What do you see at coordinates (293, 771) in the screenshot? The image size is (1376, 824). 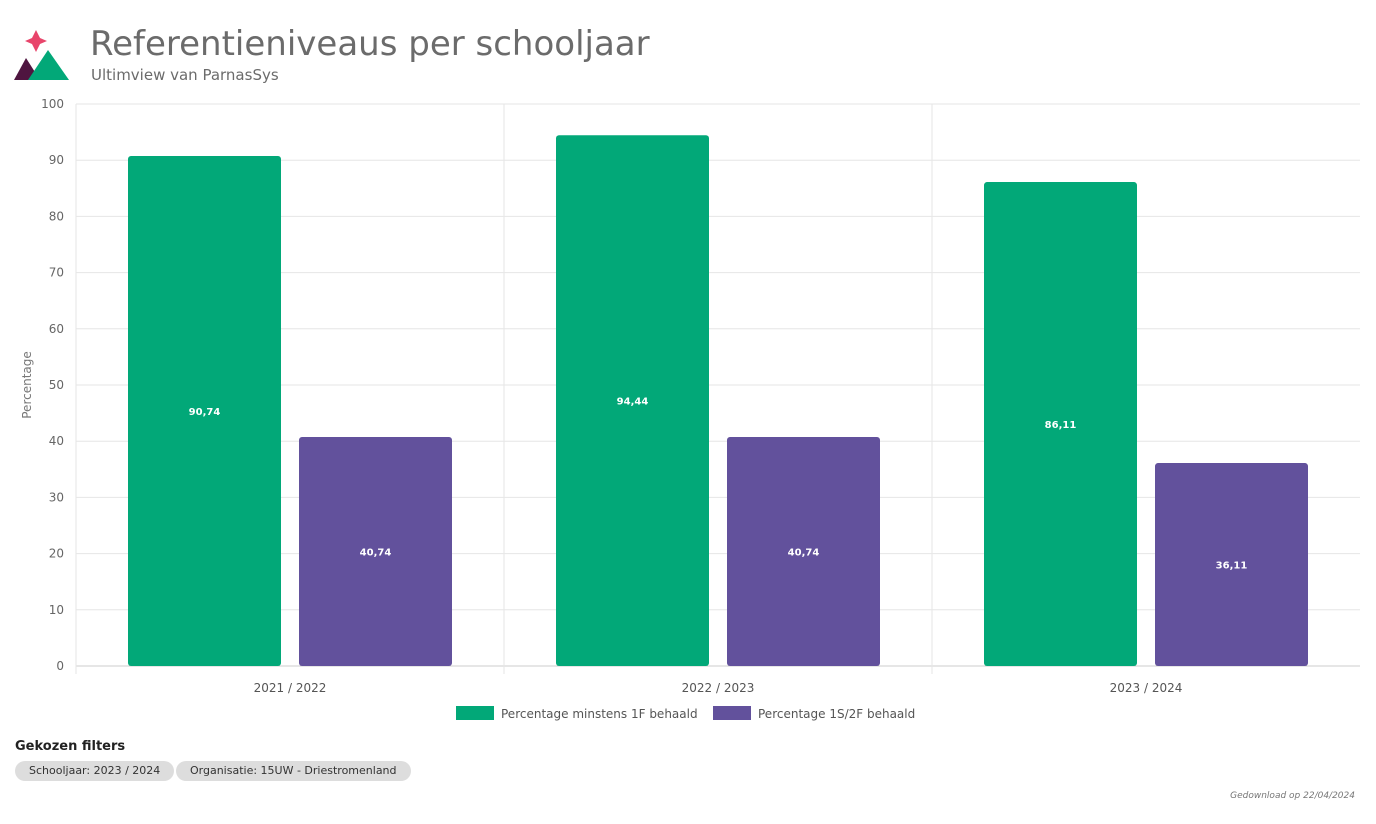 I see `filter-chip-organisatie: Organisatie: 15UW - Driestromenland` at bounding box center [293, 771].